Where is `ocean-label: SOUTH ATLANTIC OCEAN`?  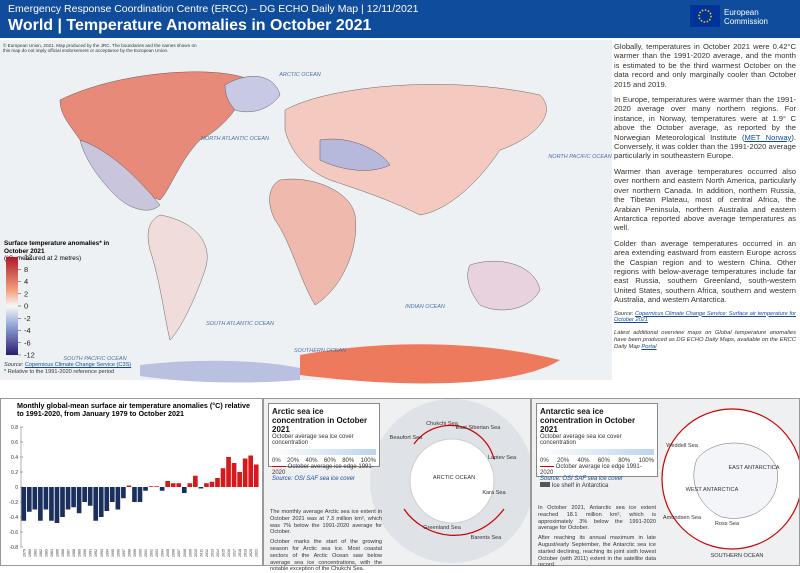
ocean-label: SOUTH ATLANTIC OCEAN is located at coordinates (240, 324).